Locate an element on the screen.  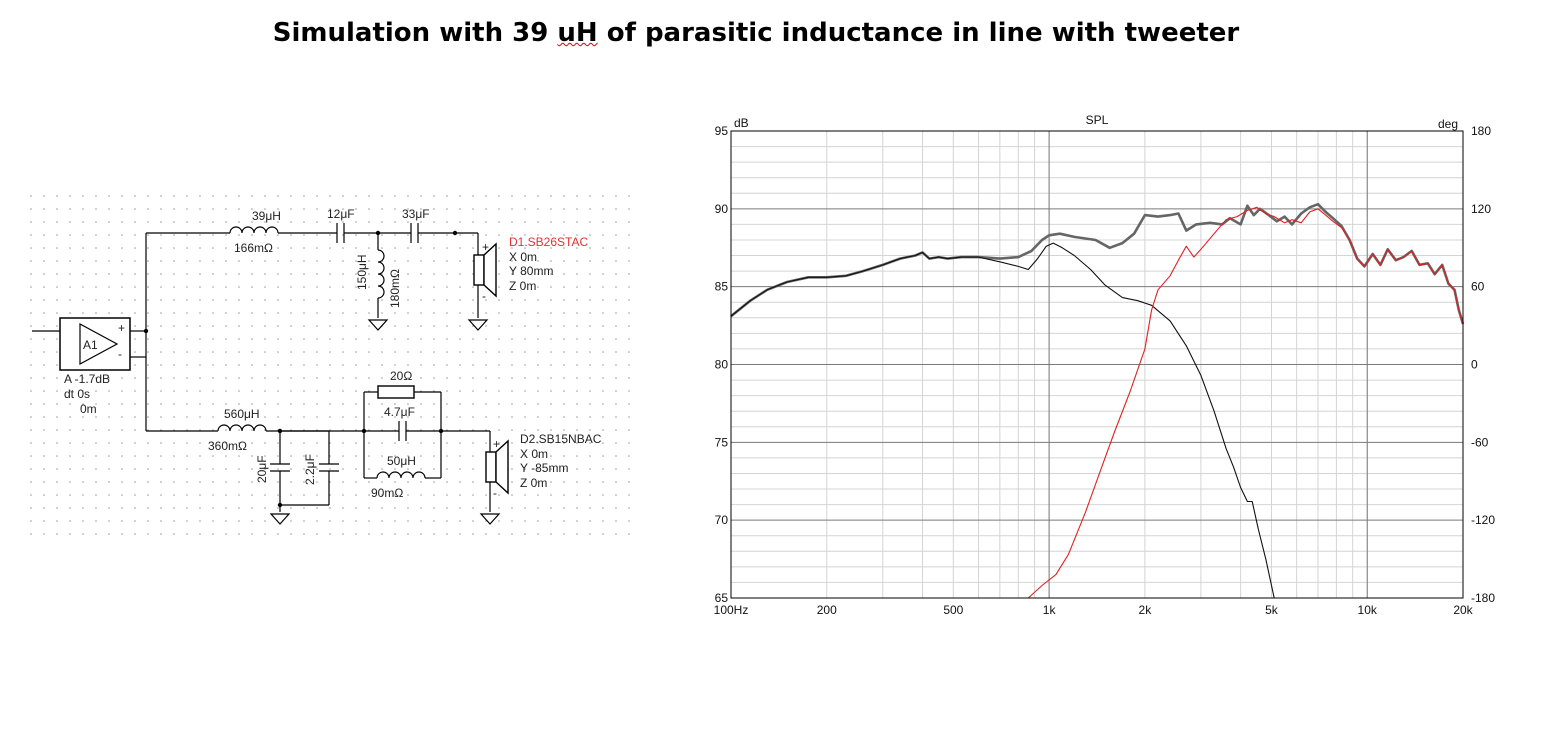
d1-x: X 0m is located at coordinates (523, 257).